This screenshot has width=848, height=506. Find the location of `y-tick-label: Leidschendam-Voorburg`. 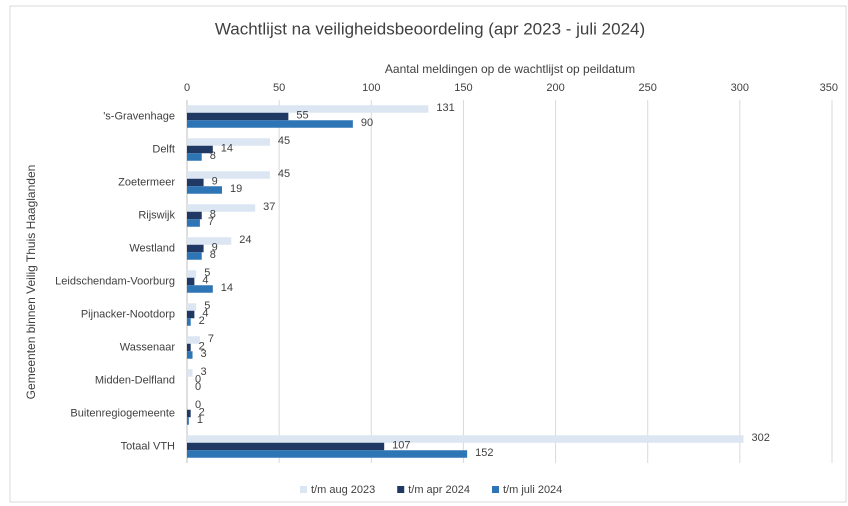

y-tick-label: Leidschendam-Voorburg is located at coordinates (115, 281).